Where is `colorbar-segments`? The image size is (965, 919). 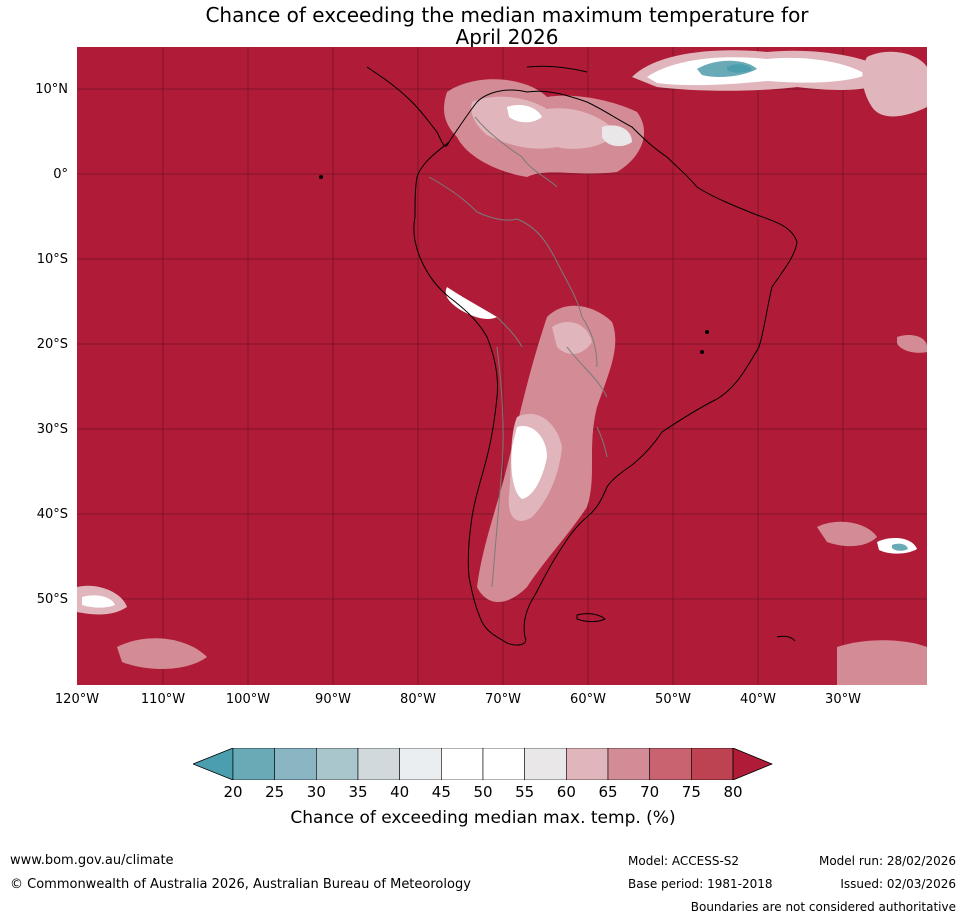
colorbar-segments is located at coordinates (483, 764).